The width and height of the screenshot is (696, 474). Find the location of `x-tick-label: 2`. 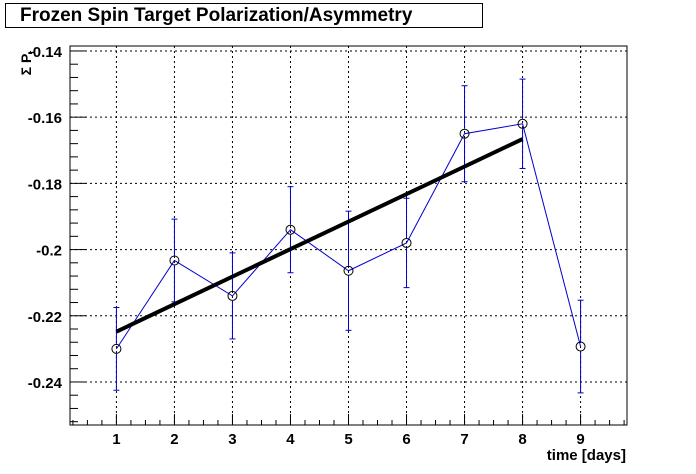

x-tick-label: 2 is located at coordinates (174, 439).